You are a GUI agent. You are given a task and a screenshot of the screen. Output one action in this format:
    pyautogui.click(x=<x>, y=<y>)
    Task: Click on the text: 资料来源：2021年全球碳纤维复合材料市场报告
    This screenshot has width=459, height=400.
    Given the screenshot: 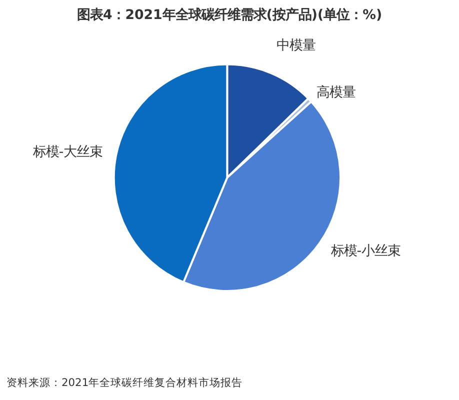 What is the action you would take?
    pyautogui.click(x=124, y=382)
    